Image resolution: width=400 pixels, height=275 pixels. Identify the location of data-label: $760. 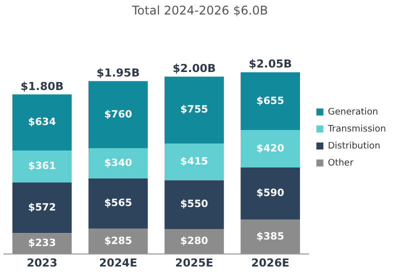
(118, 114).